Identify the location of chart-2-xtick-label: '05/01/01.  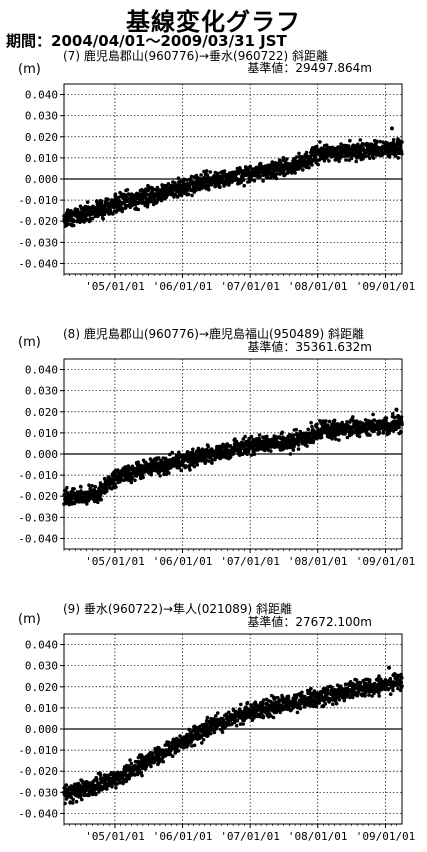
(115, 561).